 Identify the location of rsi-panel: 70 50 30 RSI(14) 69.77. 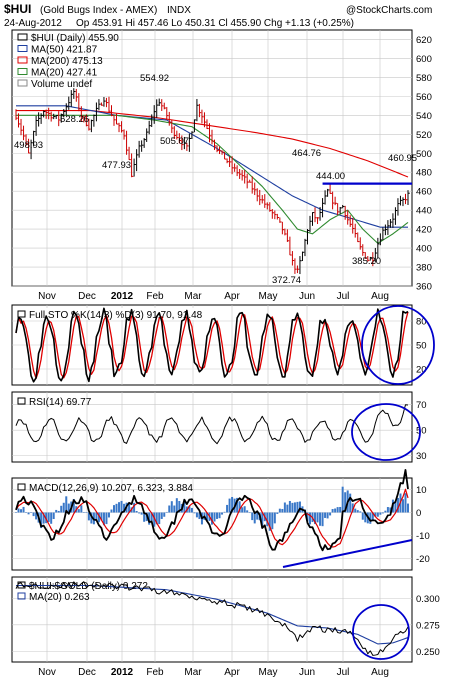
(219, 427).